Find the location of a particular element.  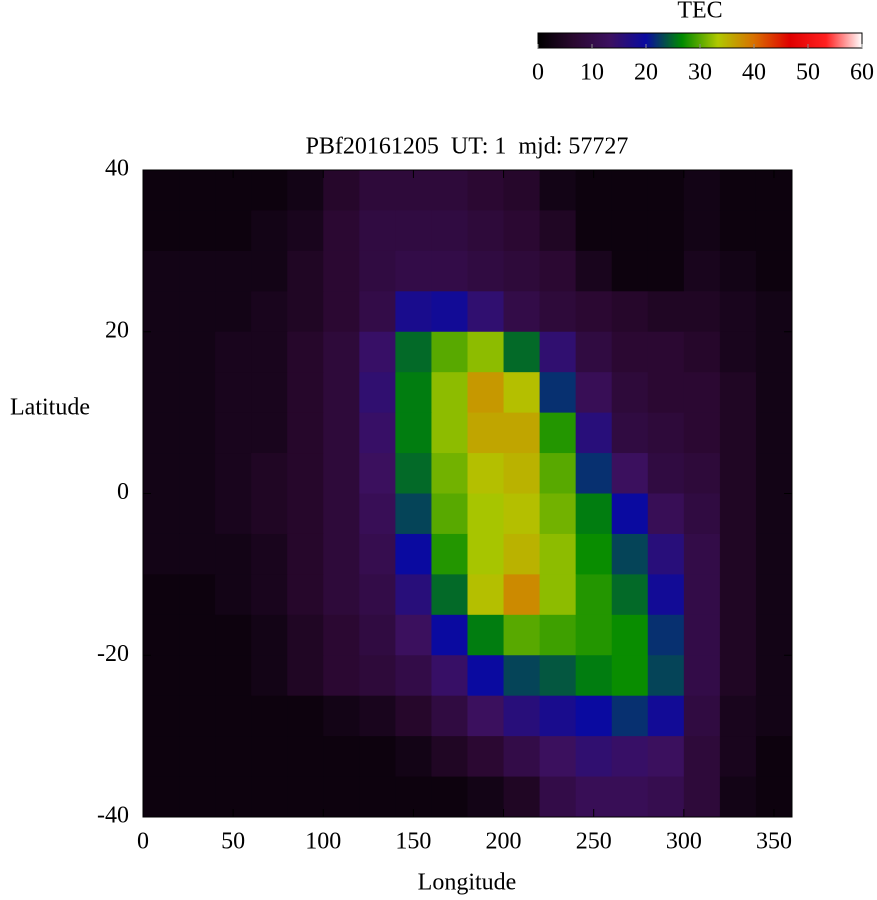

colorbar-tick-label: 20 is located at coordinates (646, 73).